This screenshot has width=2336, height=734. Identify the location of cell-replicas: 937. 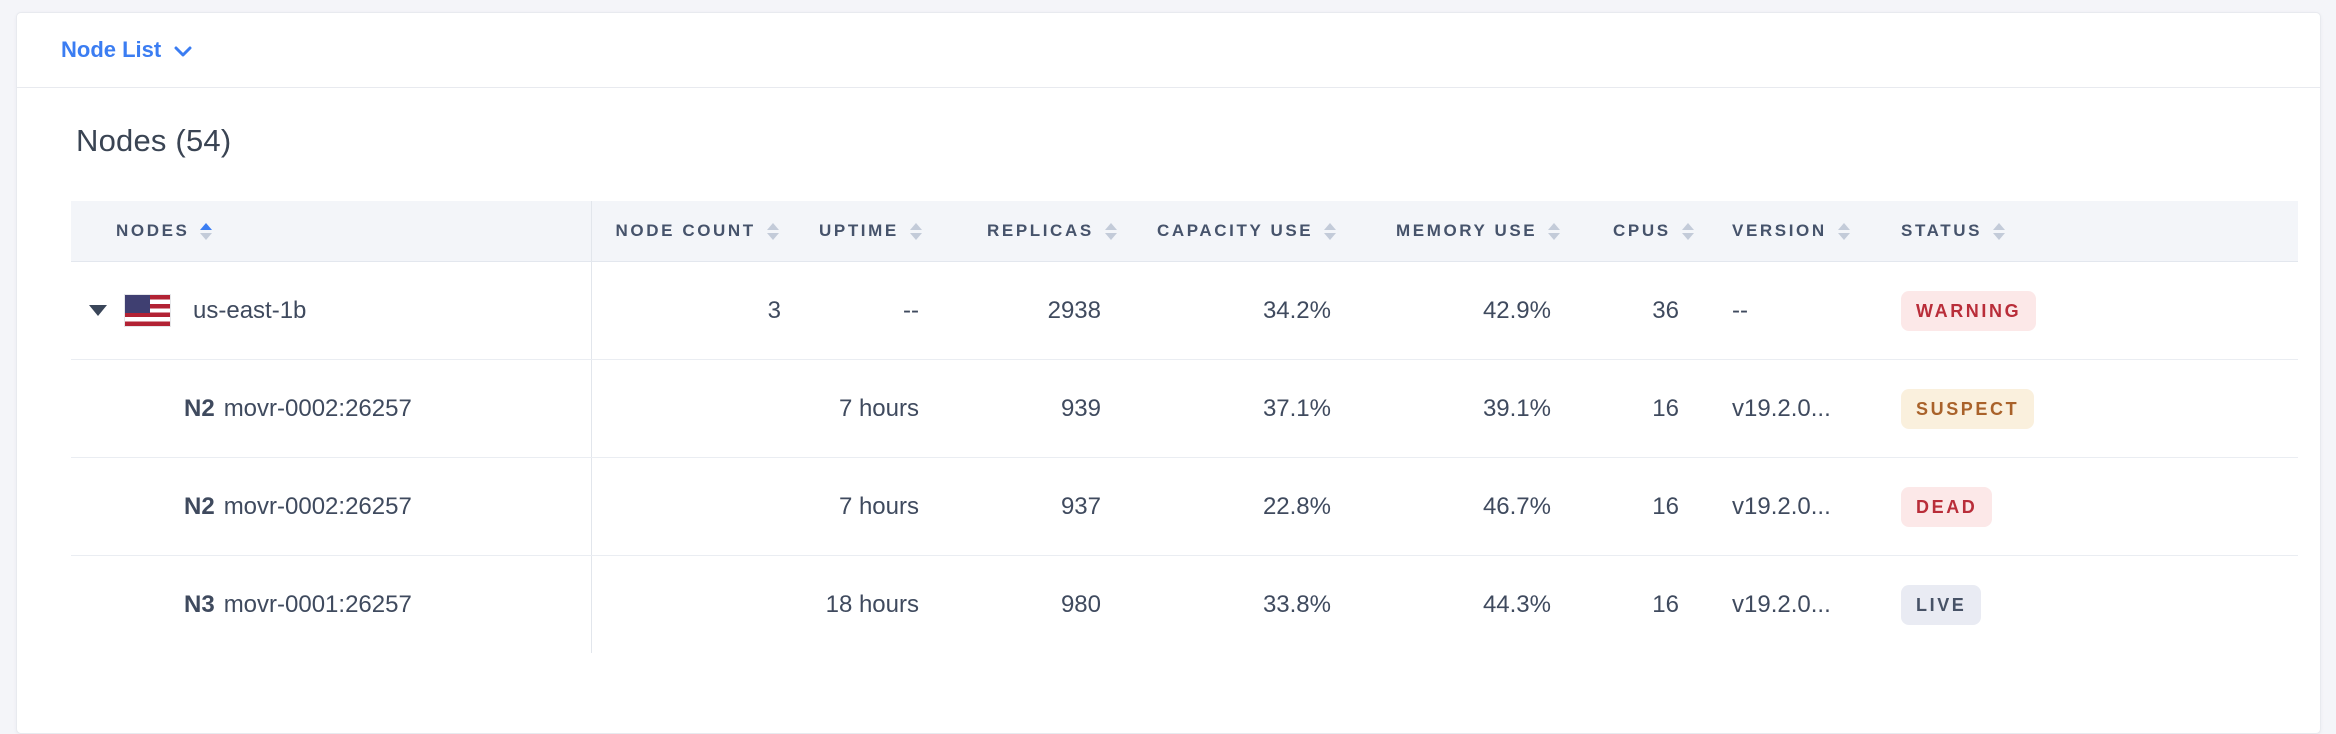
(1022, 506).